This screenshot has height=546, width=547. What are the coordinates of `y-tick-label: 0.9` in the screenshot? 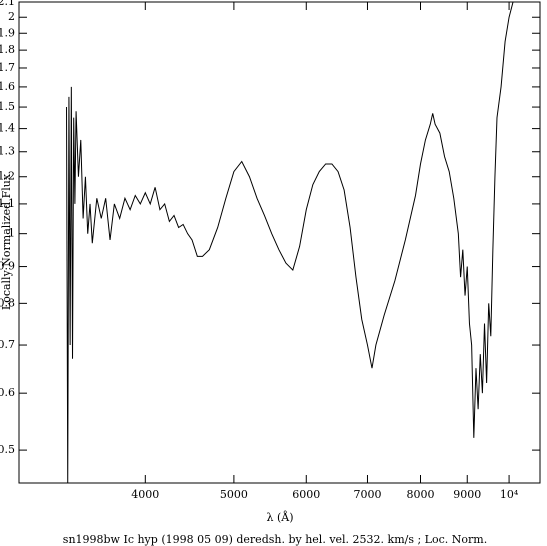 It's located at (7, 266).